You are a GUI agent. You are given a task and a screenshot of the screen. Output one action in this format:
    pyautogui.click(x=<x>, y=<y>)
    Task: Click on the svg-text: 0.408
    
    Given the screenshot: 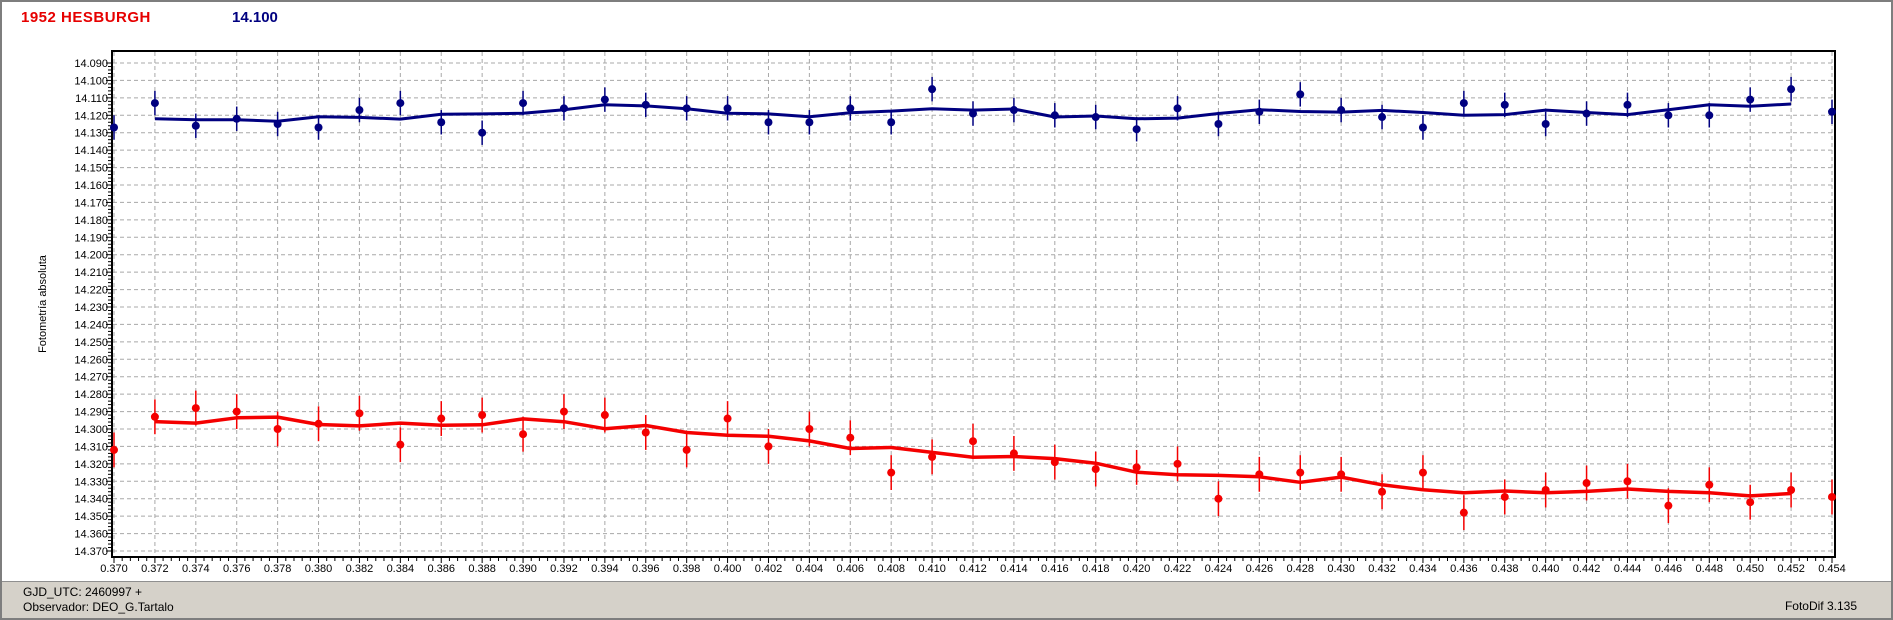 What is the action you would take?
    pyautogui.click(x=891, y=569)
    